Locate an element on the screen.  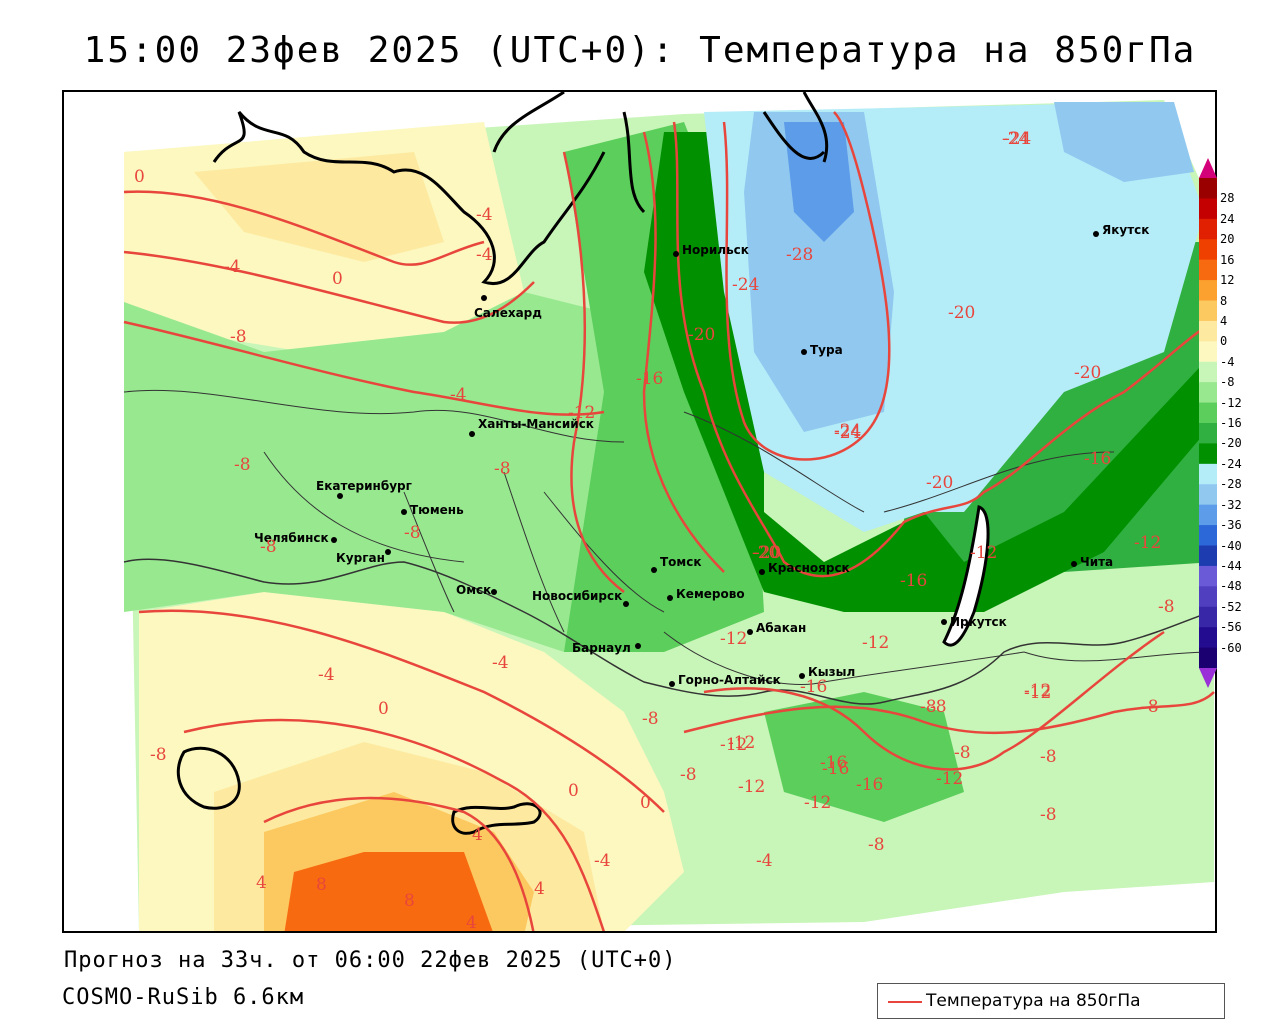
city-label: Горно-Алтайск is located at coordinates (729, 680).